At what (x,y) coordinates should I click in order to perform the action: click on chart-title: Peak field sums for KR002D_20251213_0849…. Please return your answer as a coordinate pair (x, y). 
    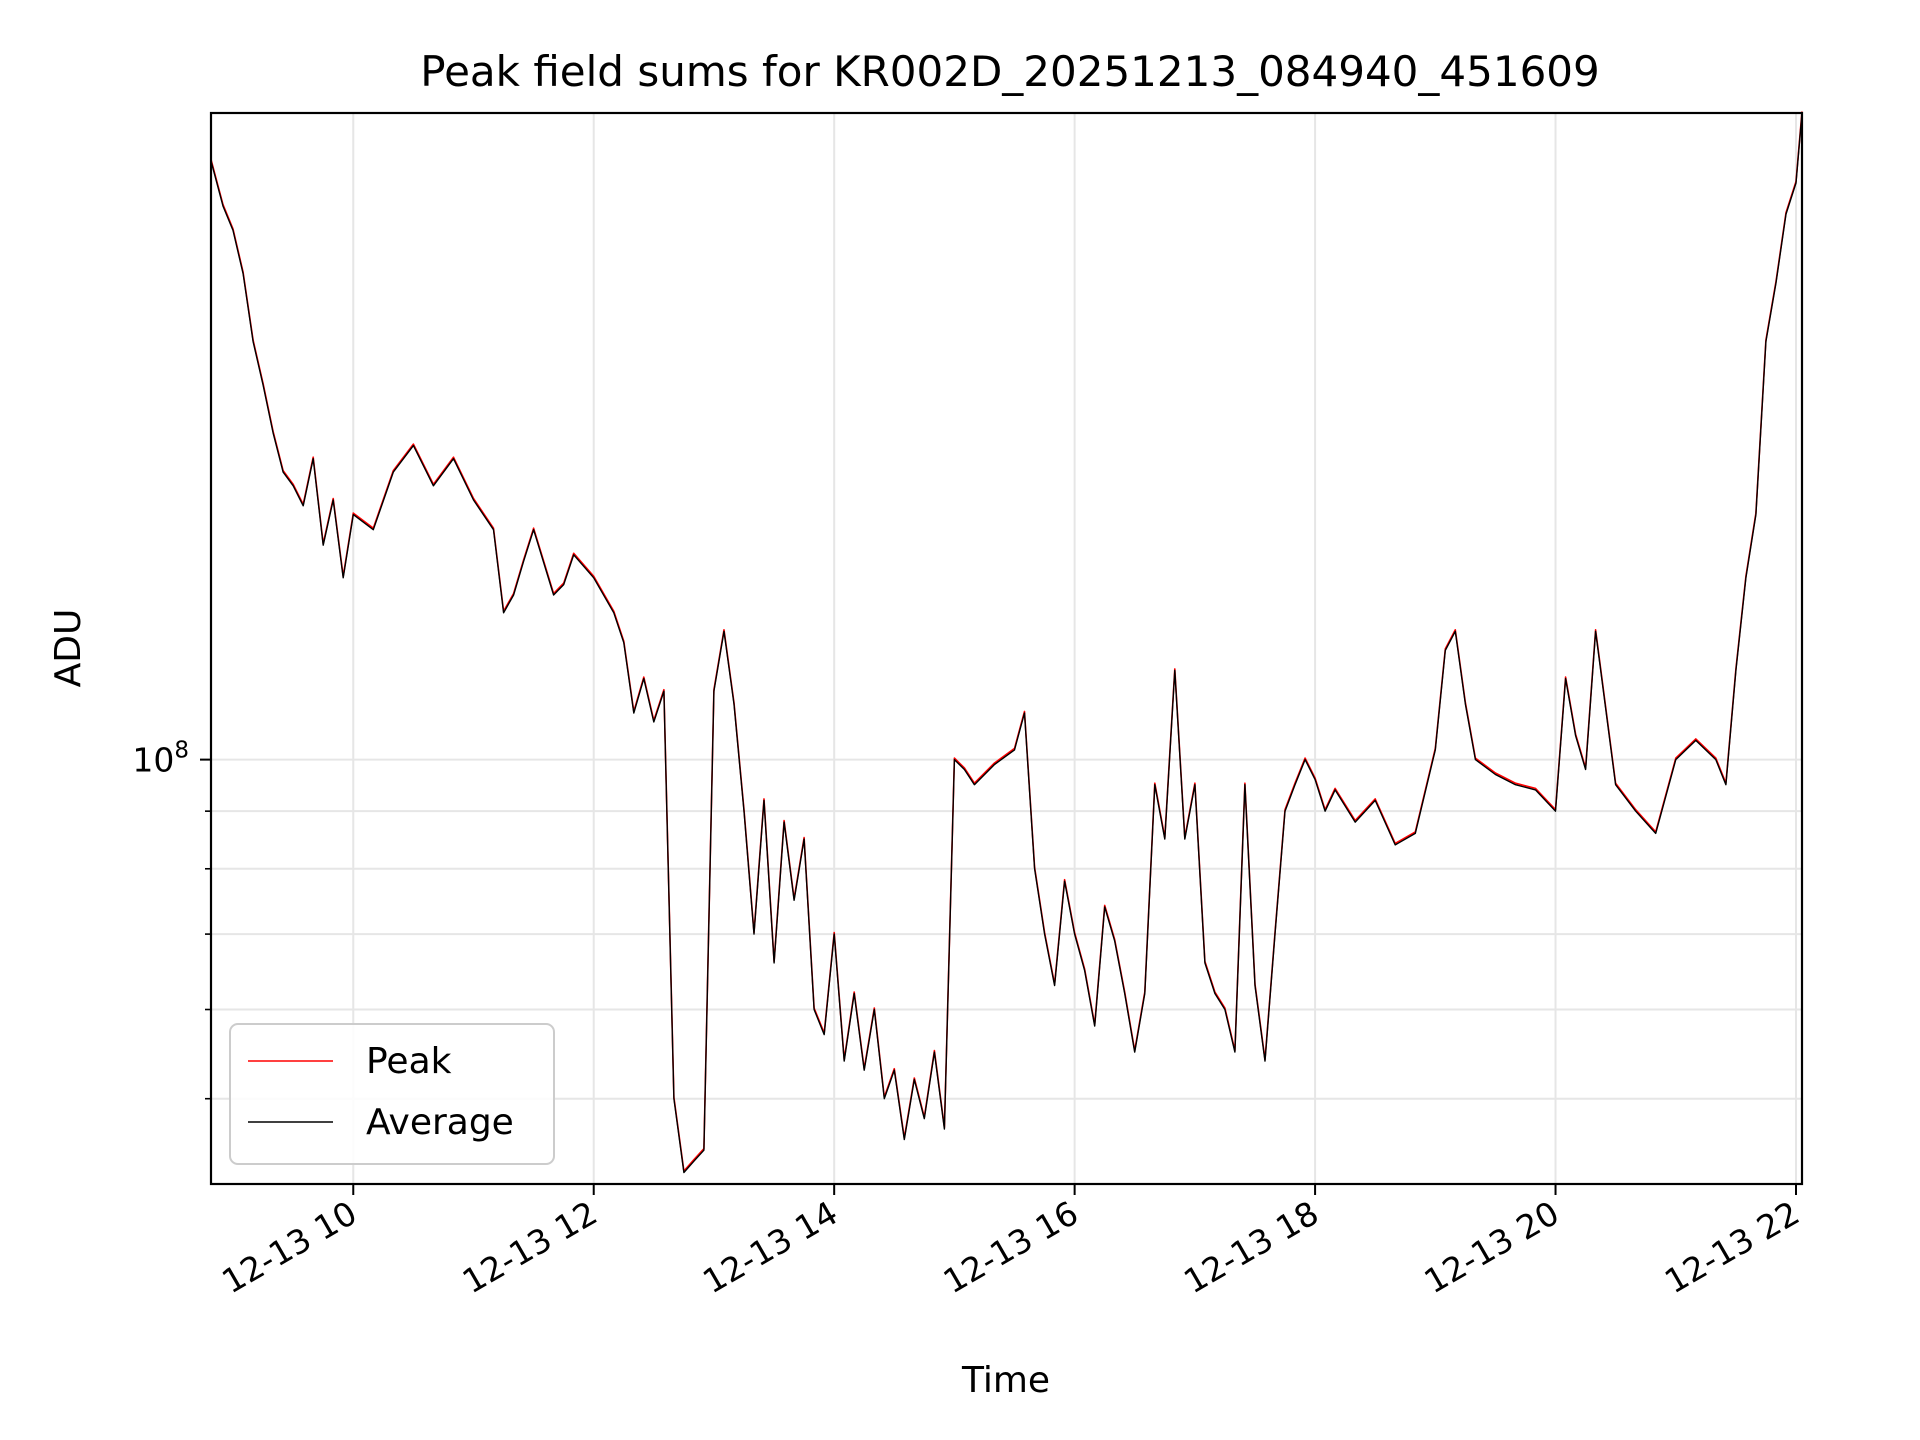
    Looking at the image, I should click on (1009, 71).